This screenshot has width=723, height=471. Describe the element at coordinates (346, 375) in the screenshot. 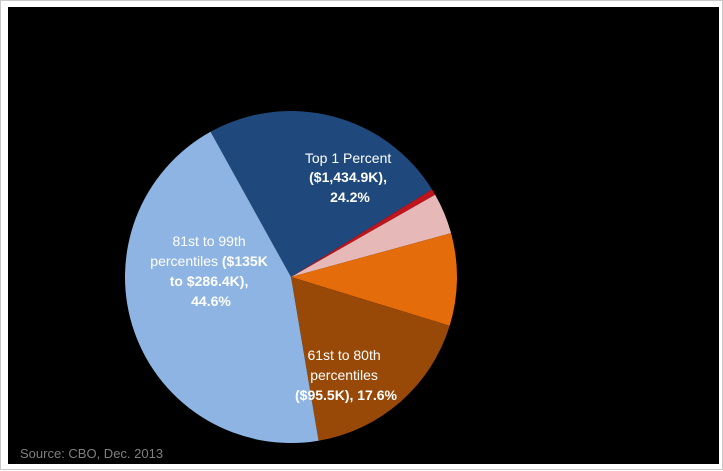

I see `label-61st-to-80th-percentiles: 61st to 80th percentiles ($95.5K), 17.6%` at that location.